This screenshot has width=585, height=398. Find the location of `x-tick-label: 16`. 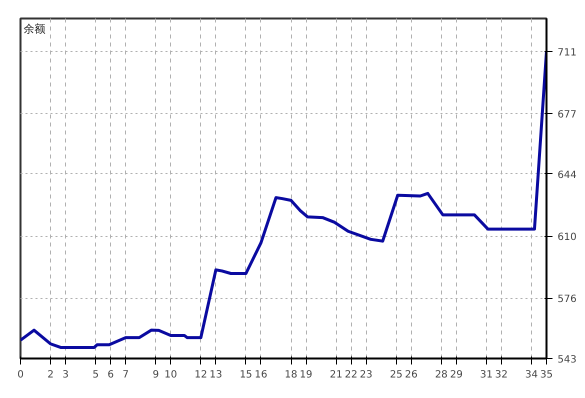

x-tick-label: 16 is located at coordinates (261, 375).